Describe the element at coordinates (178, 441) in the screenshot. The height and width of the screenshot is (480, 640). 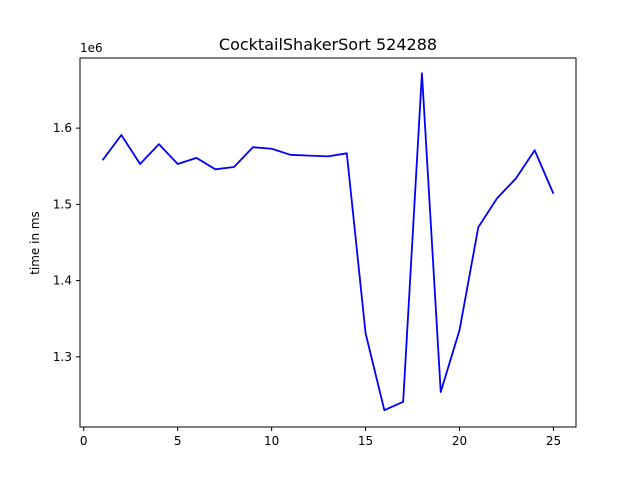
I see `x-tick-label: 5` at that location.